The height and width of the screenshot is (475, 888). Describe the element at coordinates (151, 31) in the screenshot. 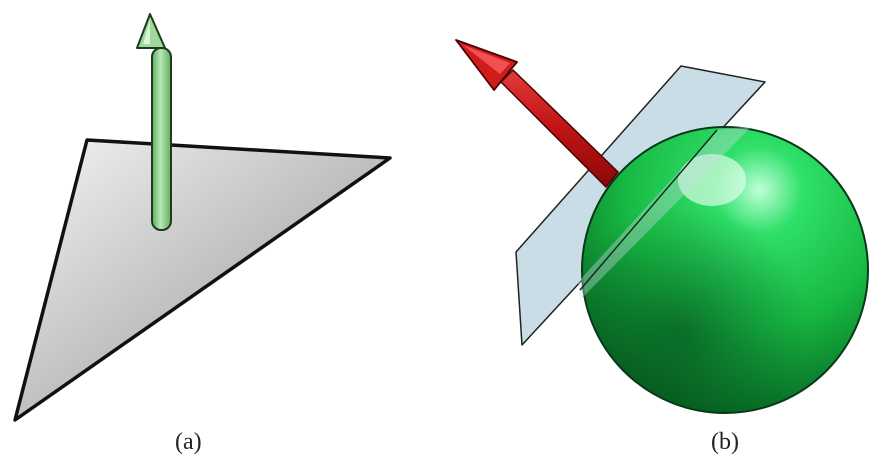

I see `green-arrow-head` at that location.